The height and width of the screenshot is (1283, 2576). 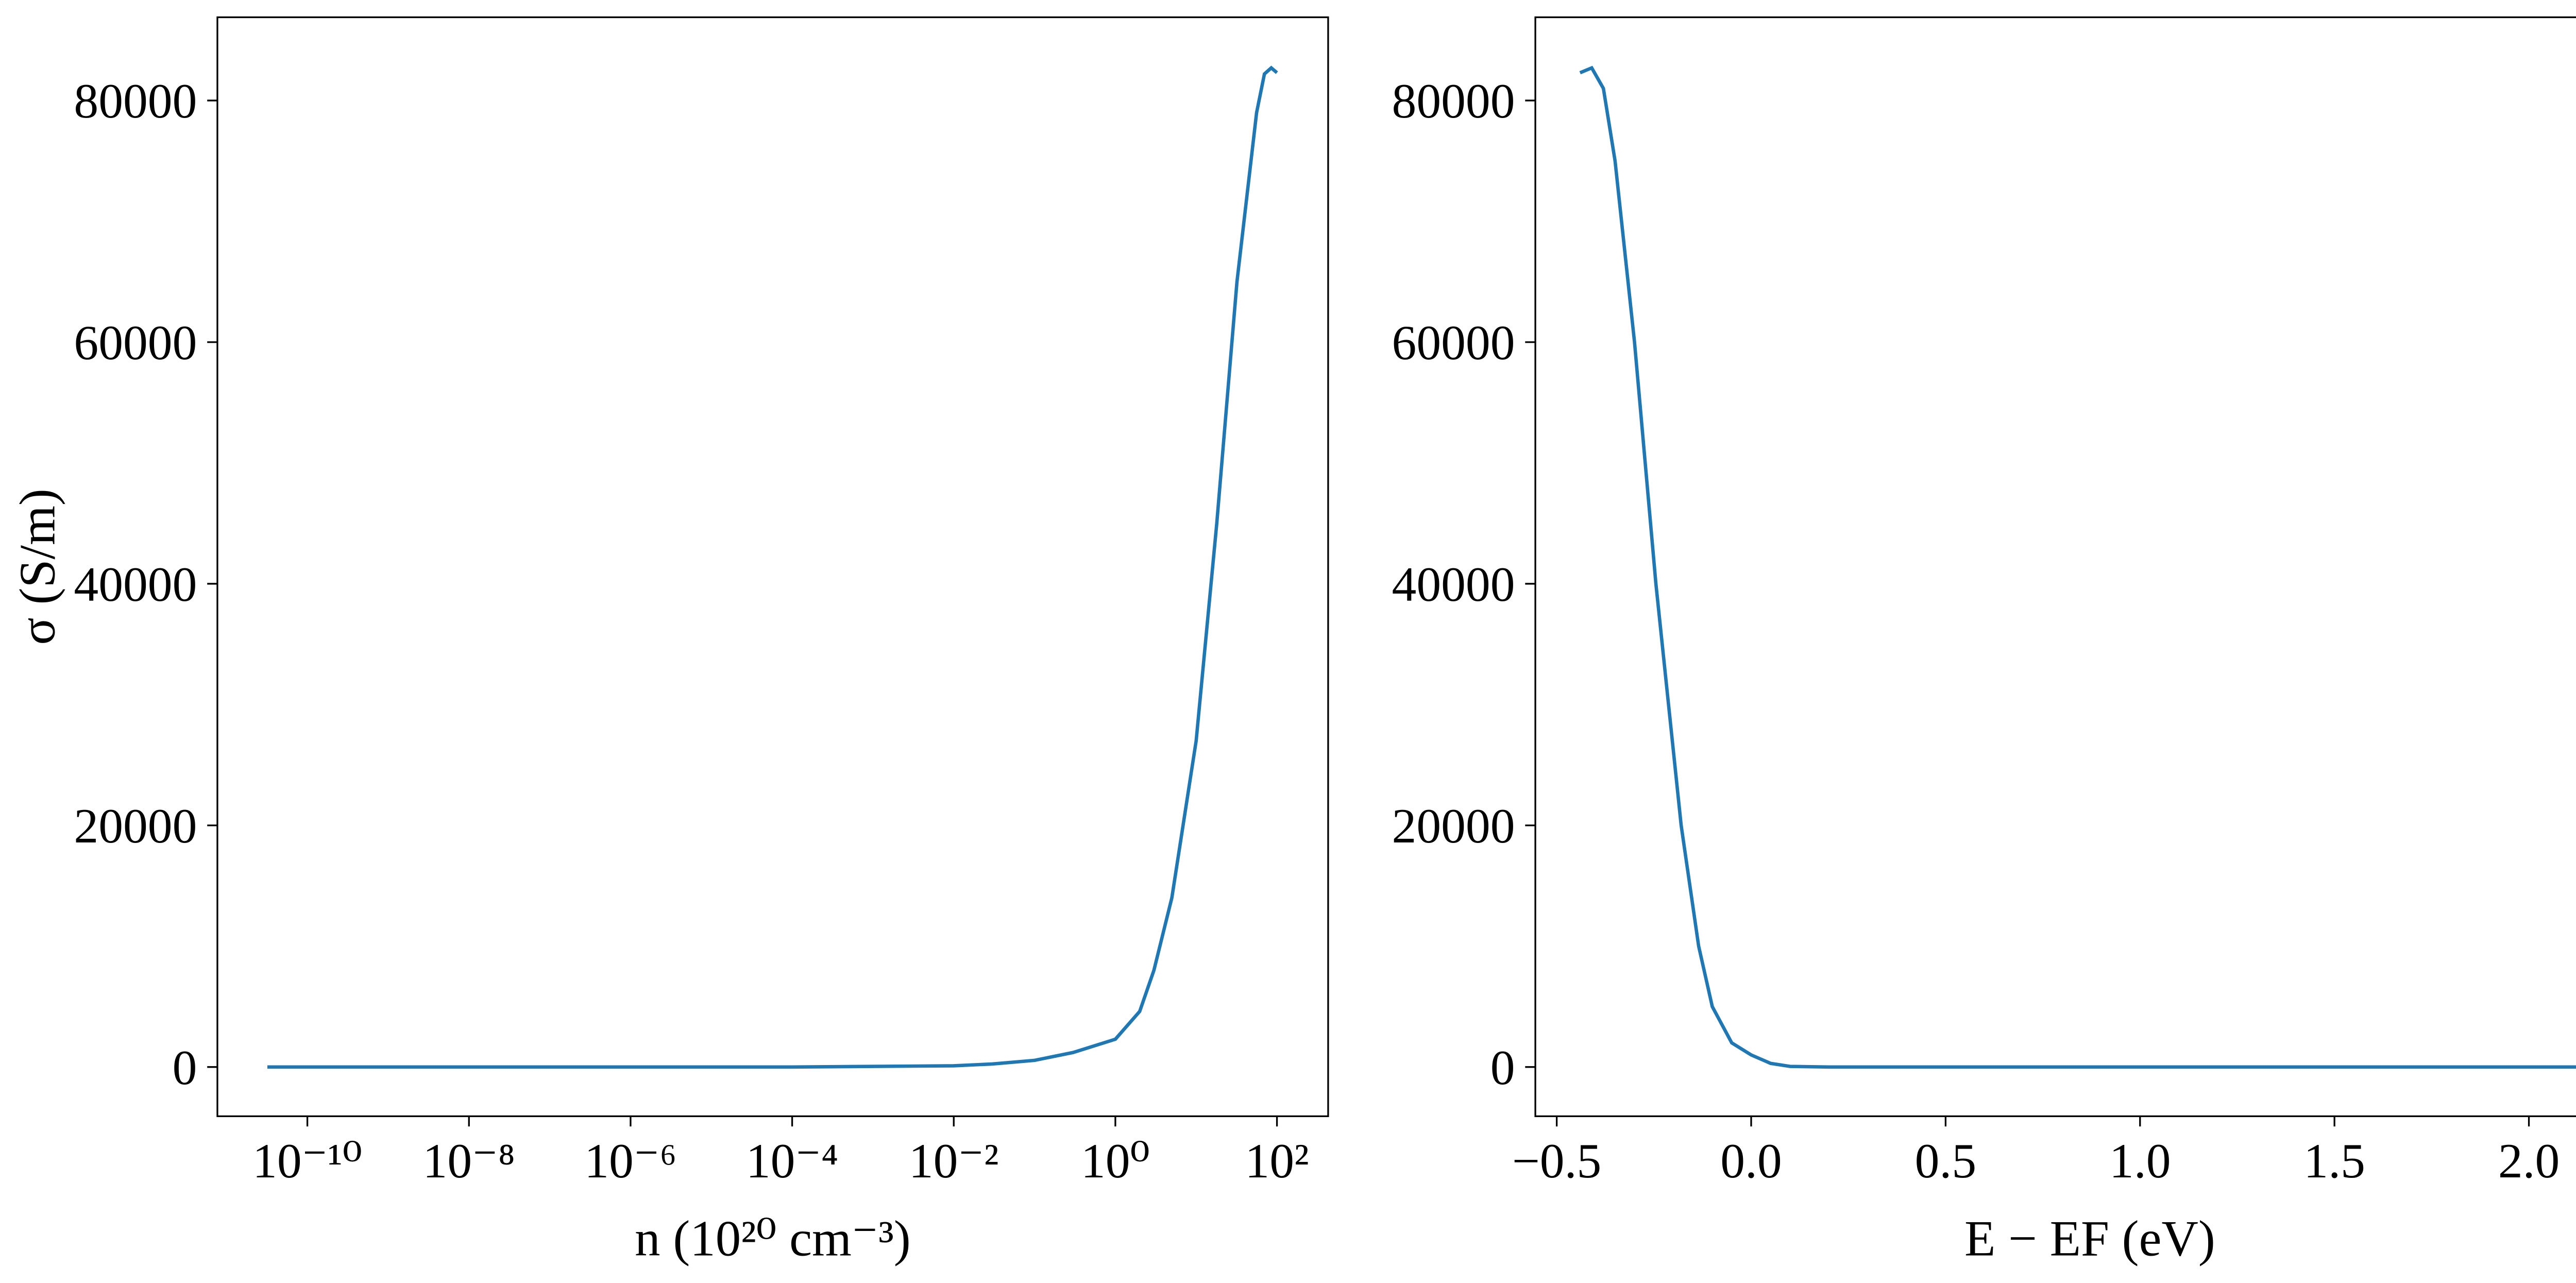 I want to click on x-tick-label: 10⁻², so click(x=954, y=1161).